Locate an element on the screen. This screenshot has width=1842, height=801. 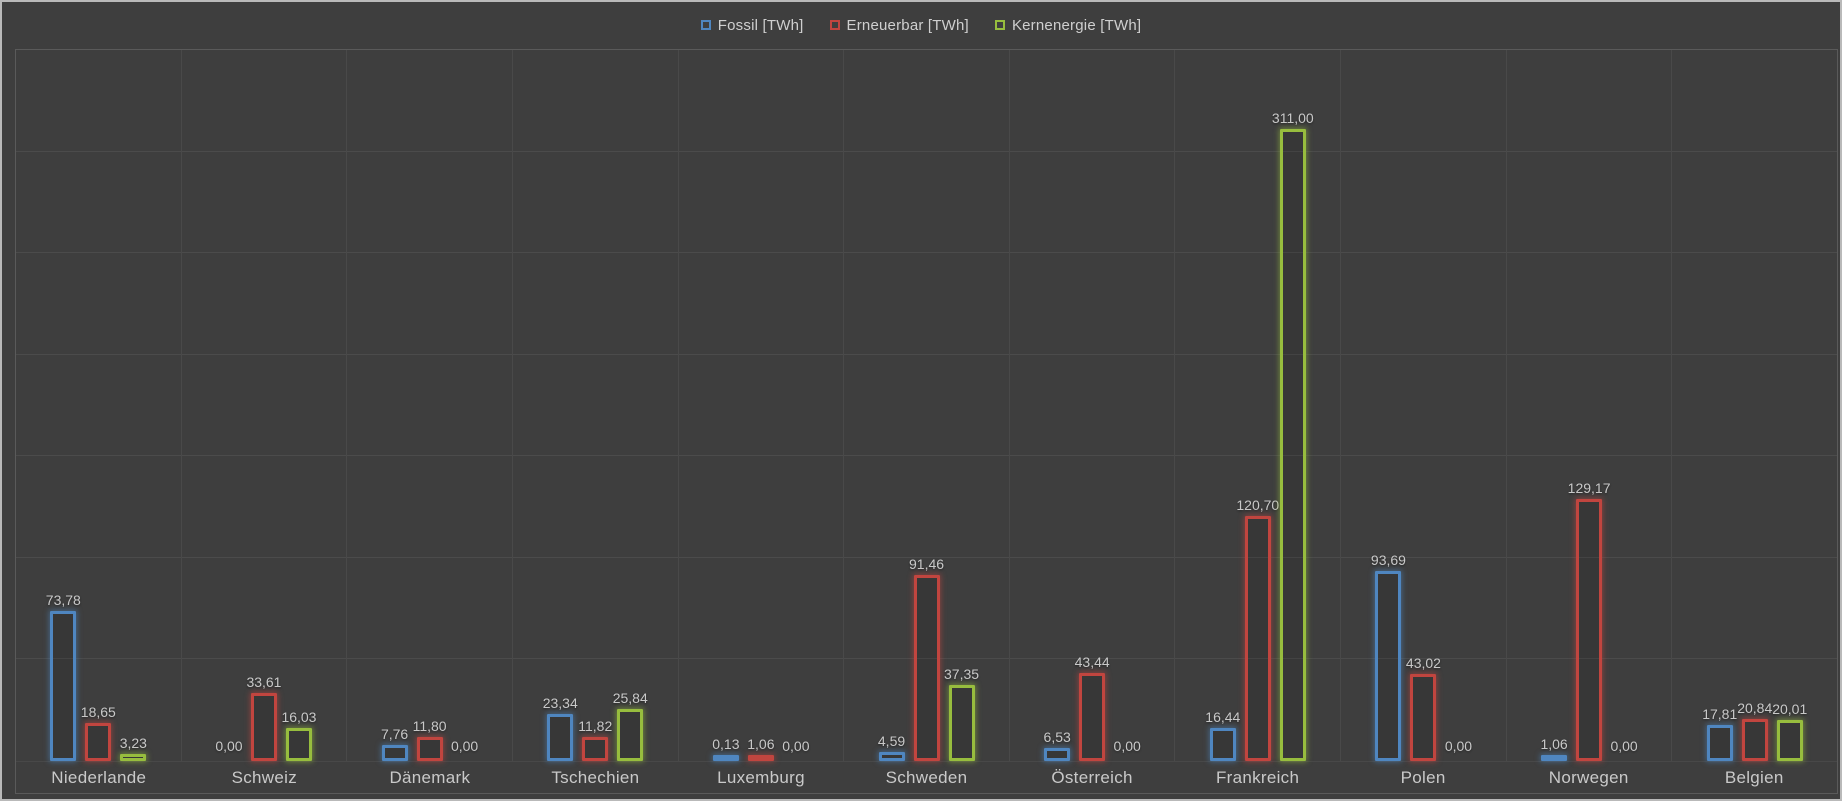
bar-slot: 7,76 is located at coordinates (394, 405).